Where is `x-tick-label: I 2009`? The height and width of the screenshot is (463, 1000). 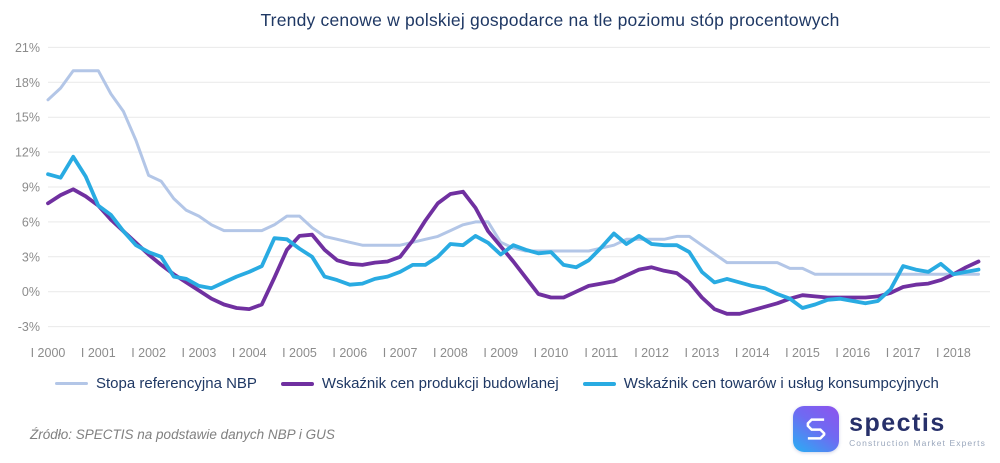
x-tick-label: I 2009 is located at coordinates (500, 353).